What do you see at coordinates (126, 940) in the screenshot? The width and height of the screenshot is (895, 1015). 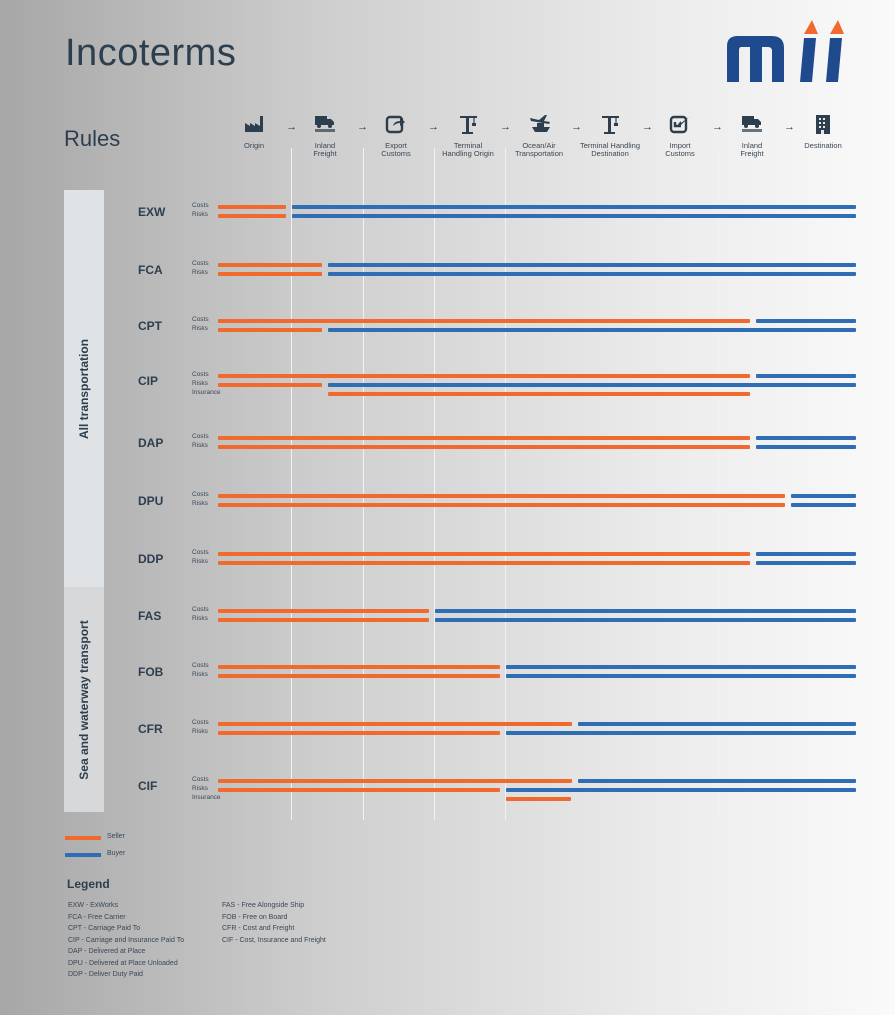 I see `legend-item: CIP - Carriage and Insurance Paid To` at bounding box center [126, 940].